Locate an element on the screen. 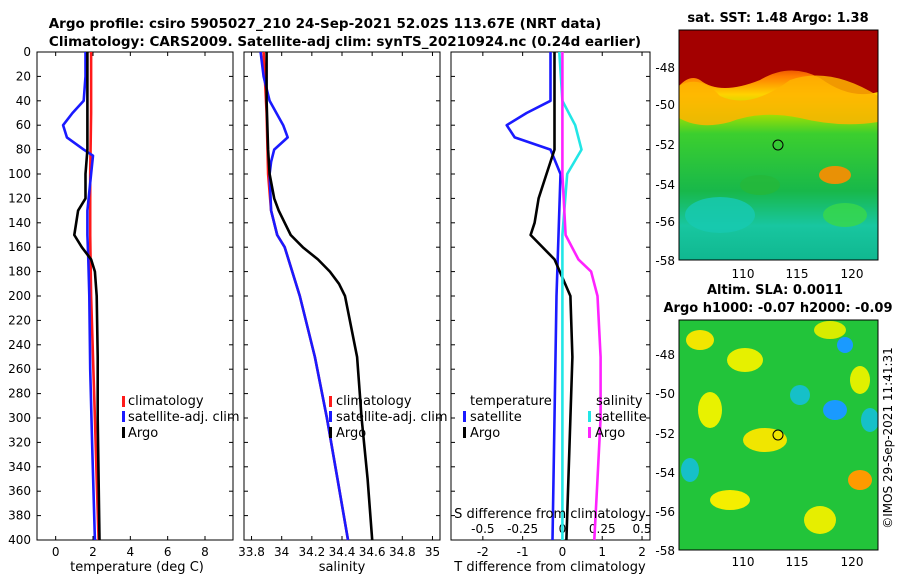  y-tick-label: 160 is located at coordinates (19, 247).